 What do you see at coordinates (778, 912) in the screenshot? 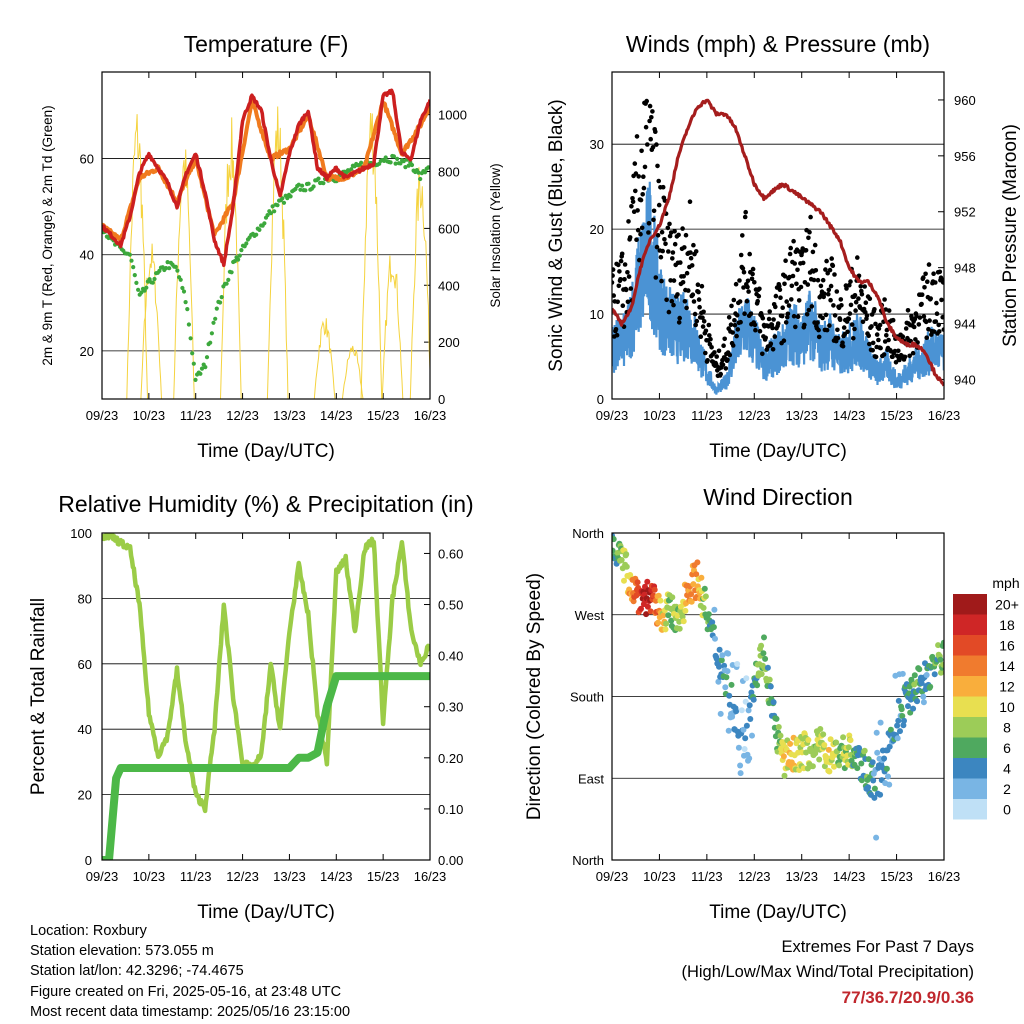
I see `x-axis-label: Time (Day/UTC)` at bounding box center [778, 912].